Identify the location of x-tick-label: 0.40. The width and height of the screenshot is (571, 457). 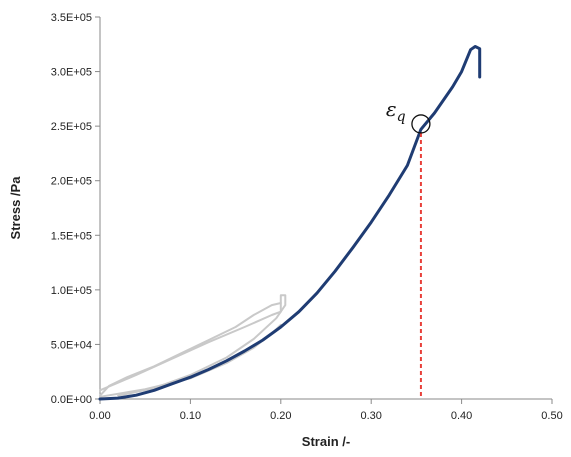
(461, 416).